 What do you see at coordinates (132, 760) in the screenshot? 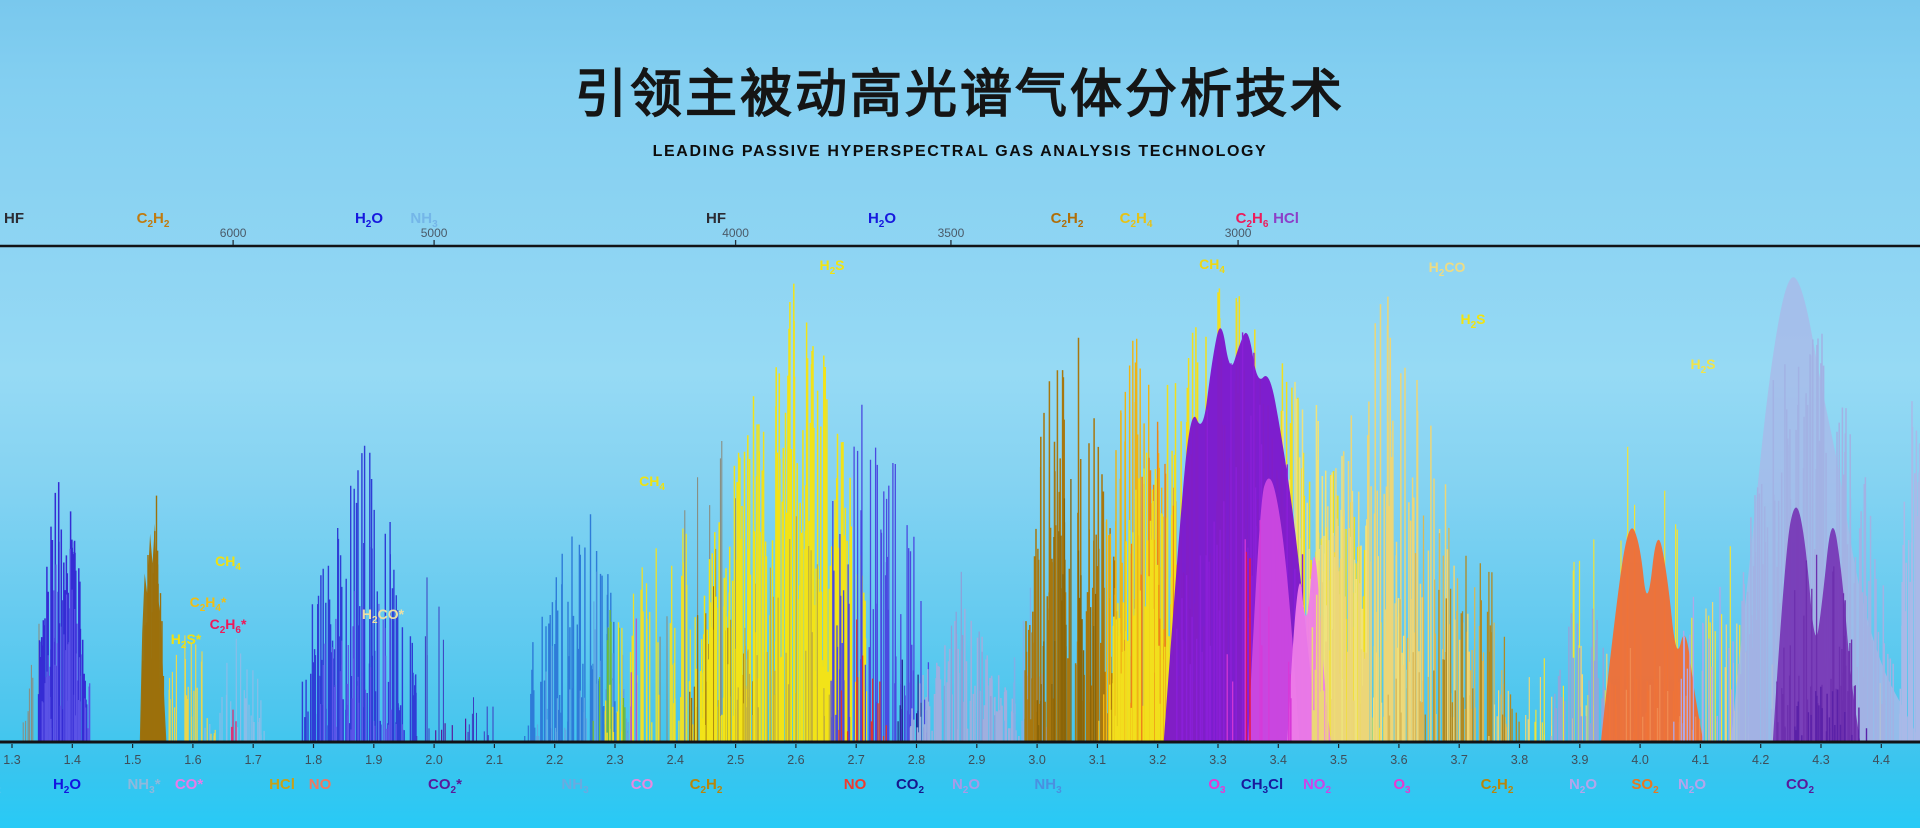
I see `bottom-axis-tick-label: 1.5` at bounding box center [132, 760].